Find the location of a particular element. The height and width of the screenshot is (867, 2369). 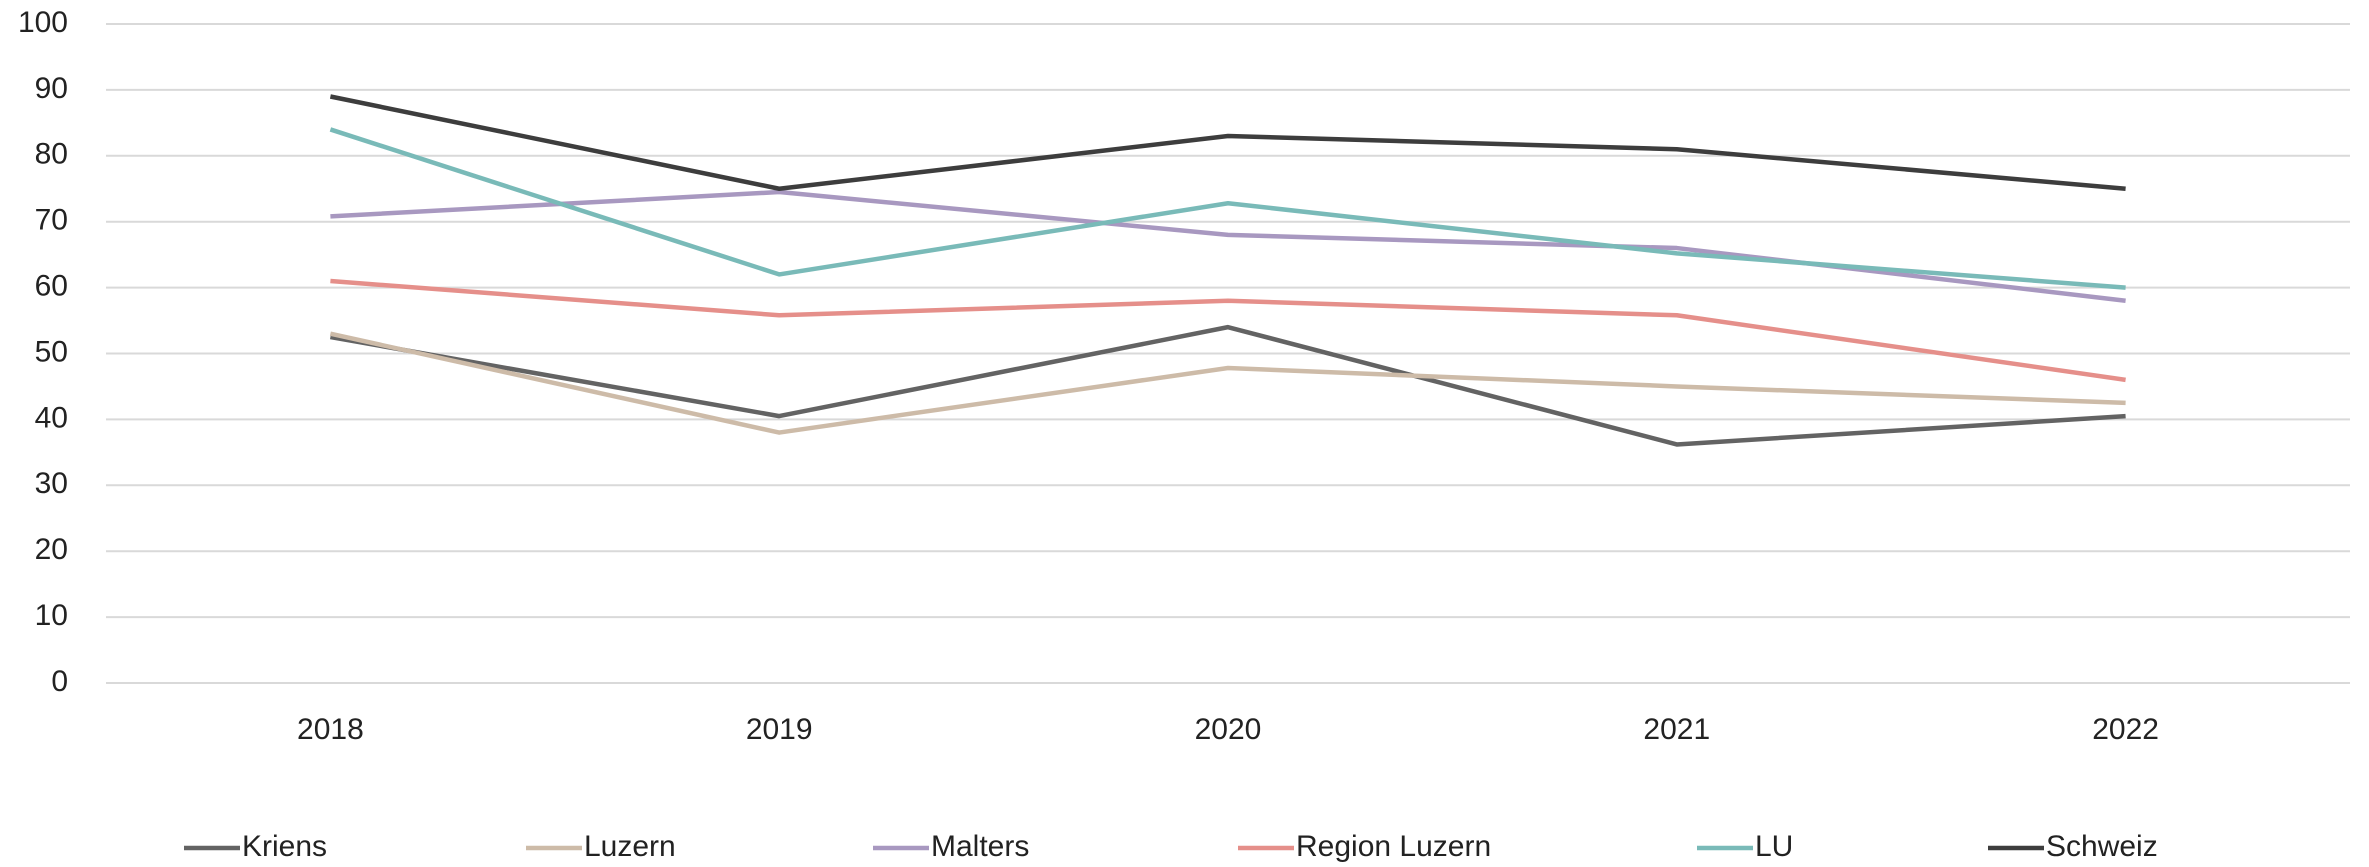

y-tick-label: 100 is located at coordinates (43, 22).